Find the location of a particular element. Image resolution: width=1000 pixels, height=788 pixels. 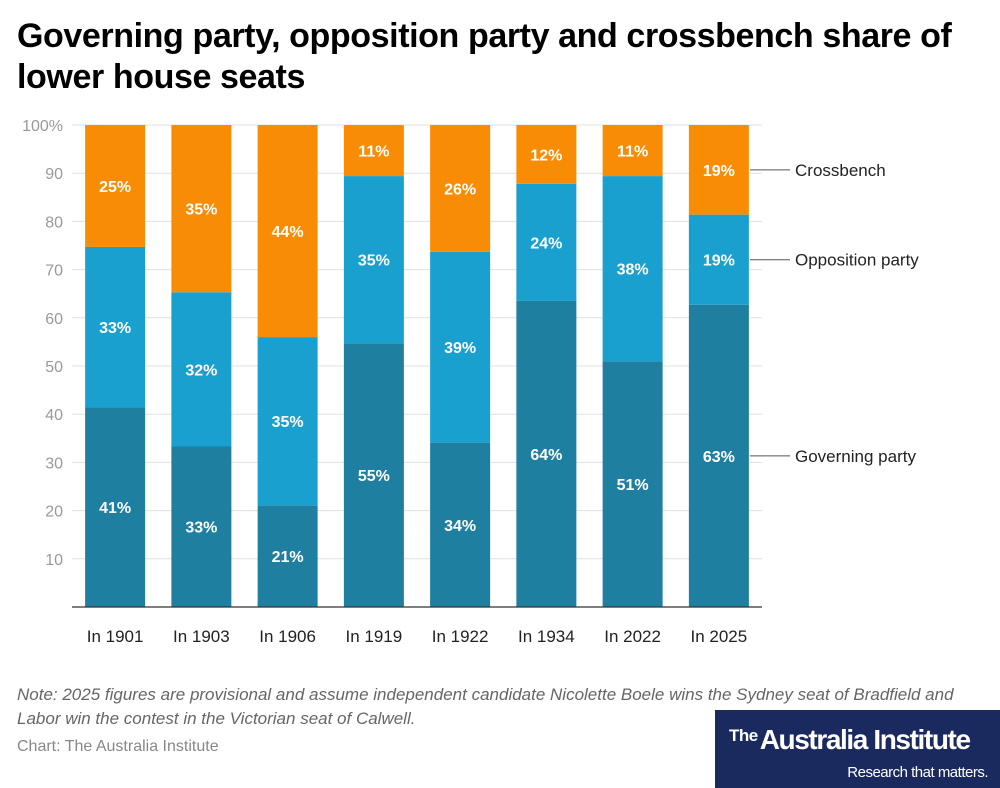

bar-value-label: 44% is located at coordinates (288, 232).